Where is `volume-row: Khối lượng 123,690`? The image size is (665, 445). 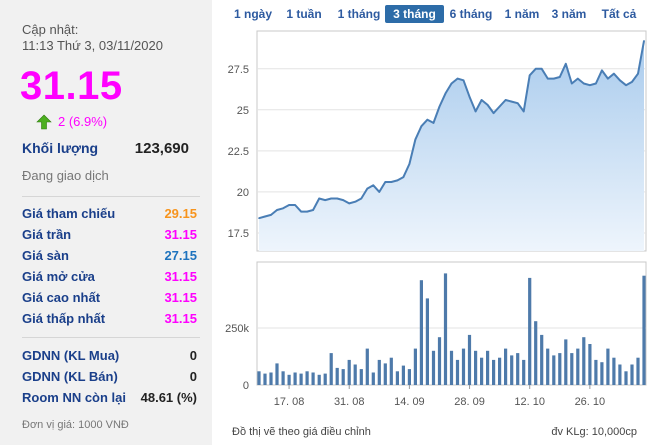 volume-row: Khối lượng 123,690 is located at coordinates (109, 149).